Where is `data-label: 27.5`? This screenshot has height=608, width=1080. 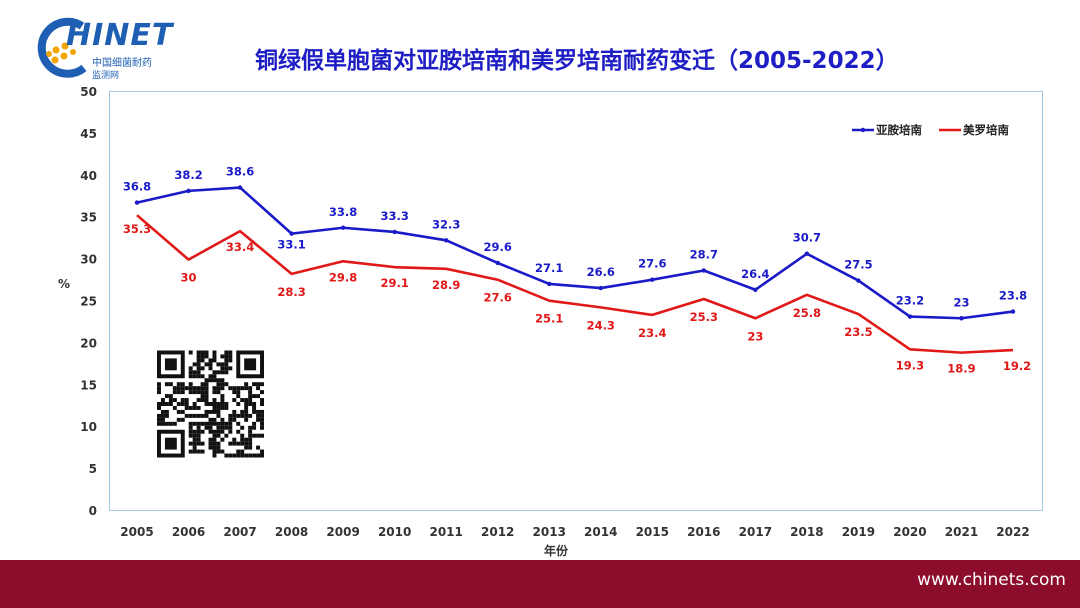 data-label: 27.5 is located at coordinates (858, 265).